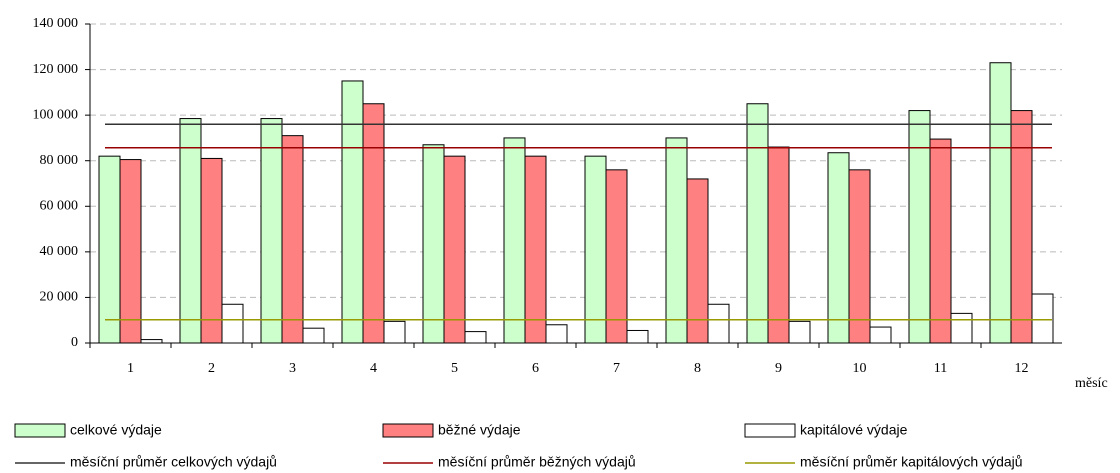  Describe the element at coordinates (616, 368) in the screenshot. I see `x-tick-label: 7` at that location.